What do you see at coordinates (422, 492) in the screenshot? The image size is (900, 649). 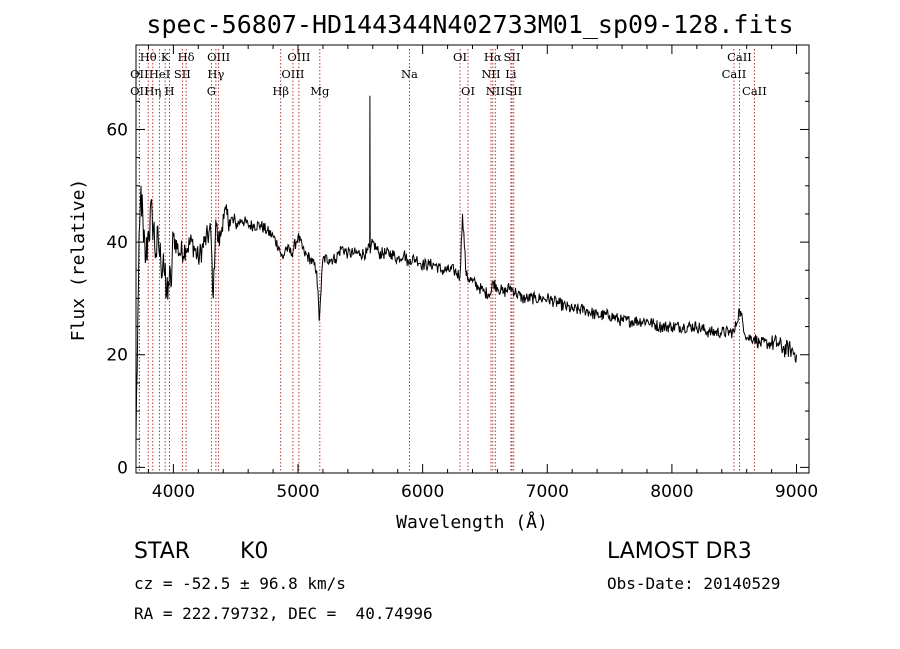 I see `x-tick-label: 6000` at bounding box center [422, 492].